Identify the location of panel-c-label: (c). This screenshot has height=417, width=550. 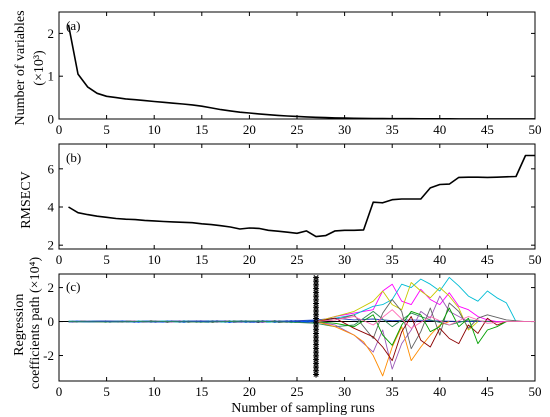
(73, 286).